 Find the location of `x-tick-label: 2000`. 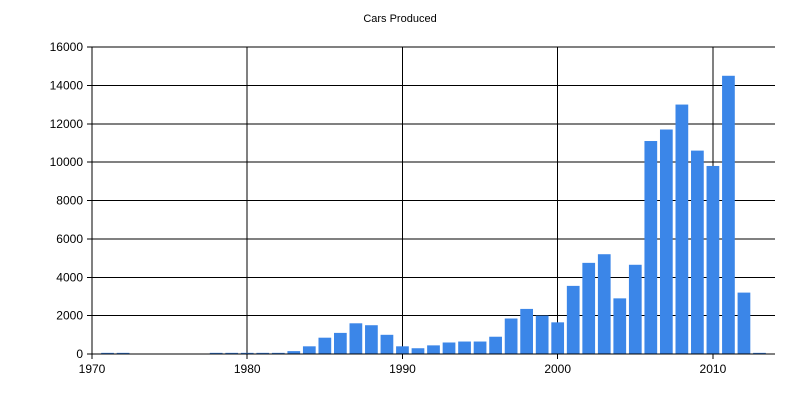

x-tick-label: 2000 is located at coordinates (557, 369).